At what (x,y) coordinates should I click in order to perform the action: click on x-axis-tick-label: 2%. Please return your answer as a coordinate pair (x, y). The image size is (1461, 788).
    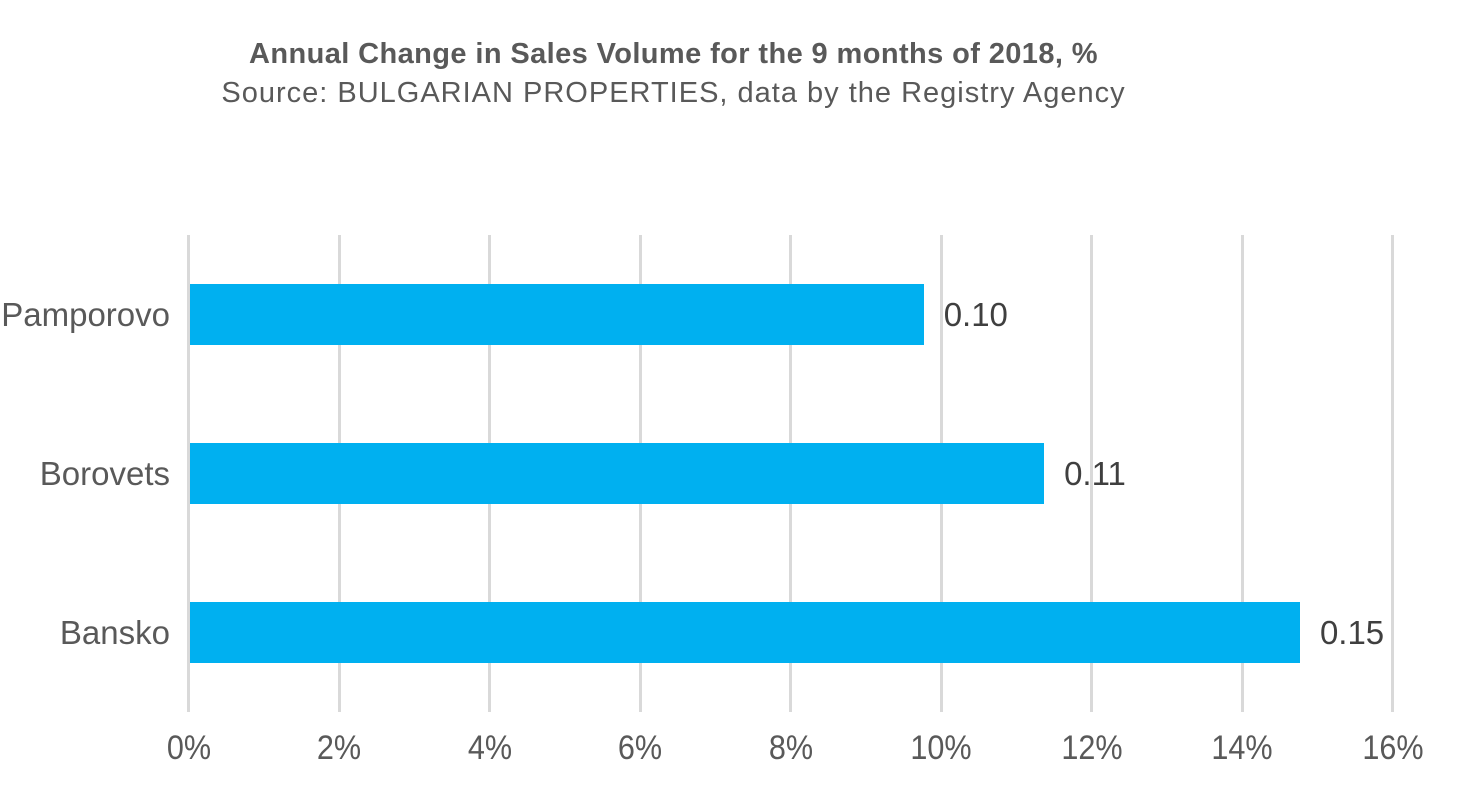
    Looking at the image, I should click on (339, 748).